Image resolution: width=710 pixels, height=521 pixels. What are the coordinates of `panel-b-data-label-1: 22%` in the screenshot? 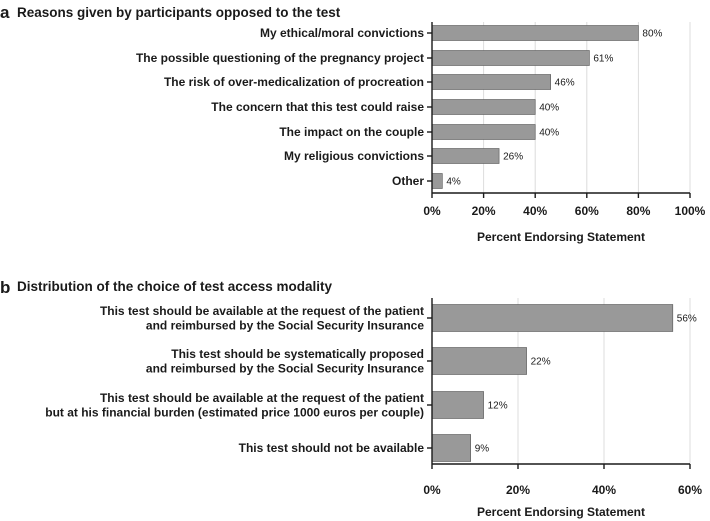 It's located at (541, 362).